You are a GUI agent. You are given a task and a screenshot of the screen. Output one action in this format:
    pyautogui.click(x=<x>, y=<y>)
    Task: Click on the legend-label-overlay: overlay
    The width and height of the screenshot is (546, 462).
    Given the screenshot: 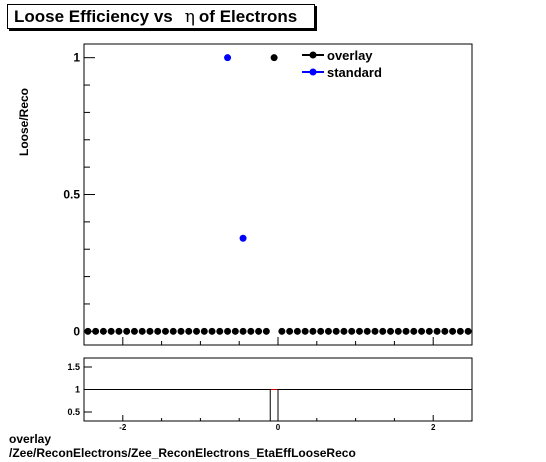 What is the action you would take?
    pyautogui.click(x=350, y=55)
    